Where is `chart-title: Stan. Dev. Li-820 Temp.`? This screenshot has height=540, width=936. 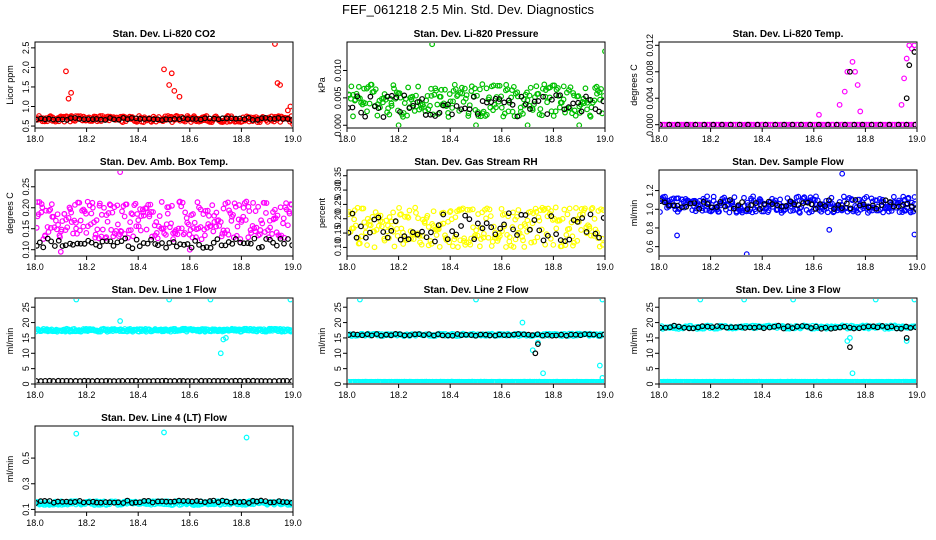 chart-title: Stan. Dev. Li-820 Temp. is located at coordinates (788, 34).